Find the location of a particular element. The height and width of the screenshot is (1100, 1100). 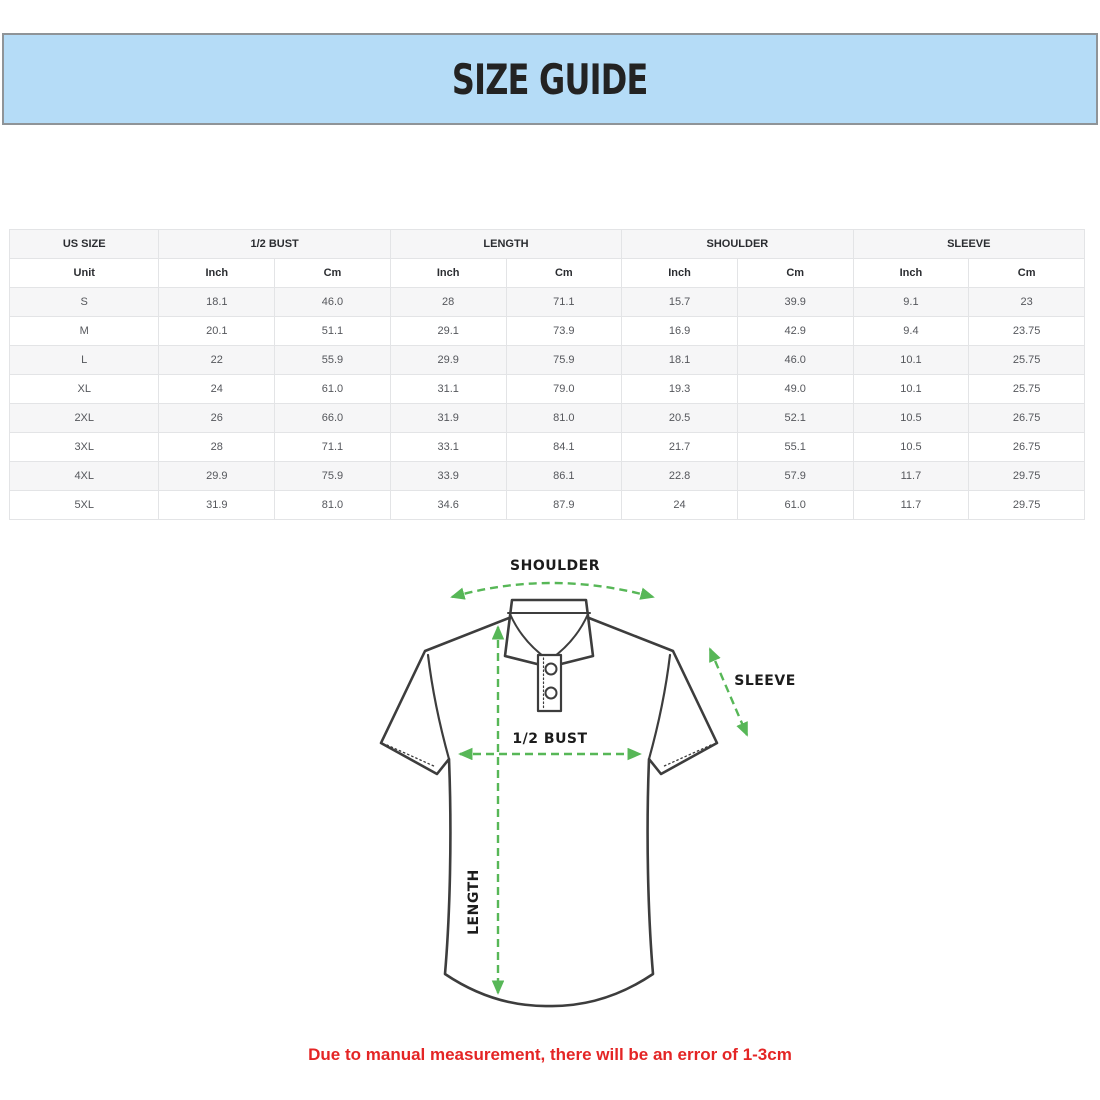

size-label: XL is located at coordinates (84, 389).